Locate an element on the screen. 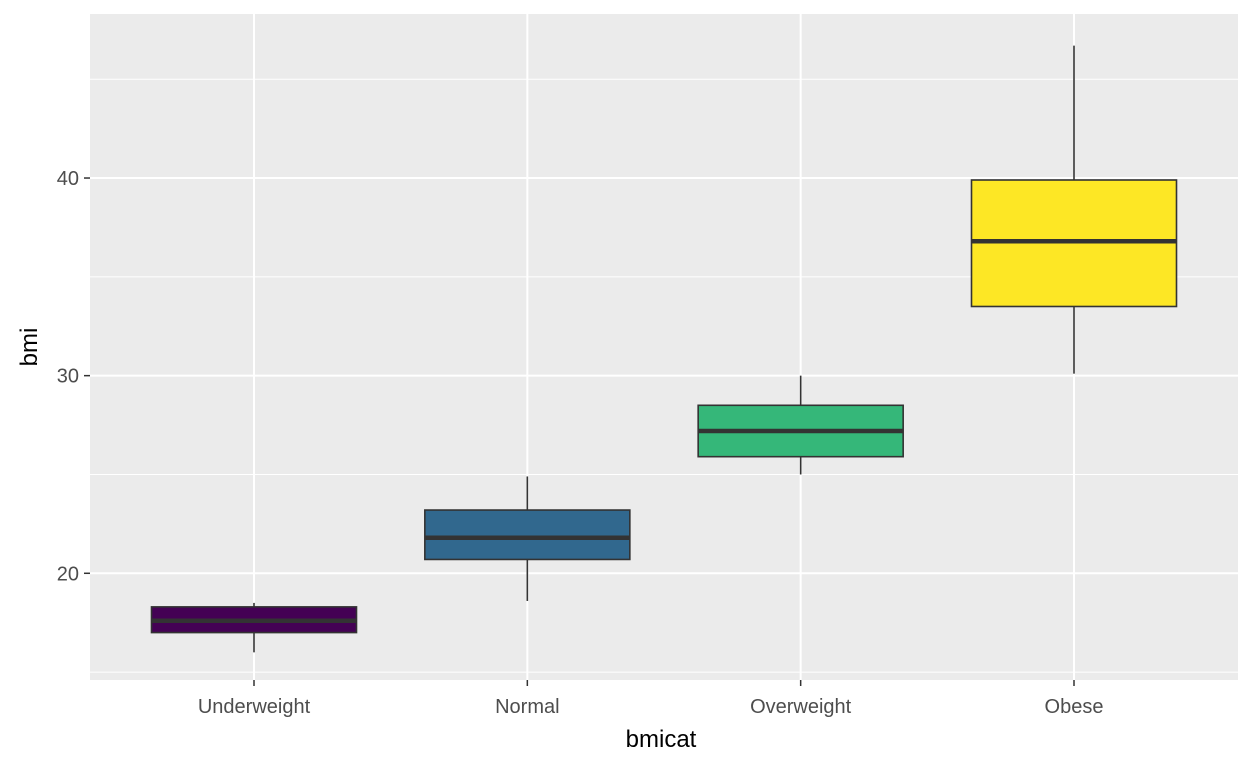 The width and height of the screenshot is (1248, 768). x-tick-label: Underweight is located at coordinates (254, 707).